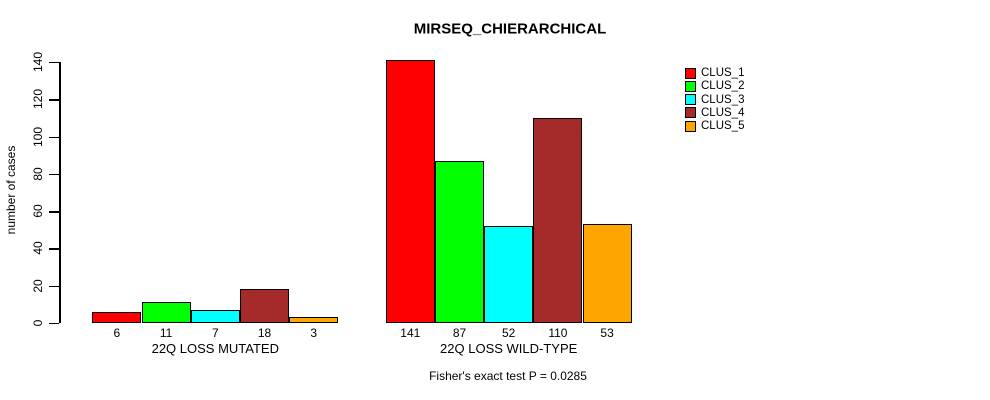 The image size is (990, 400). I want to click on bar-clus_1-mutated, so click(117, 317).